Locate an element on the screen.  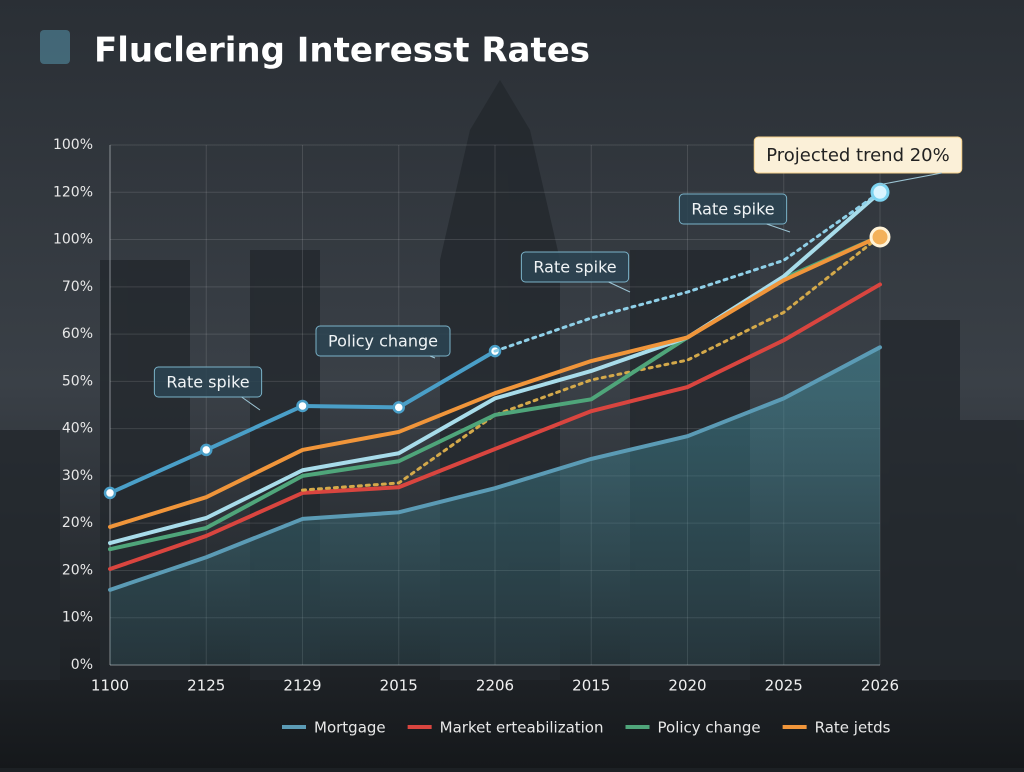
logo is located at coordinates (55, 47).